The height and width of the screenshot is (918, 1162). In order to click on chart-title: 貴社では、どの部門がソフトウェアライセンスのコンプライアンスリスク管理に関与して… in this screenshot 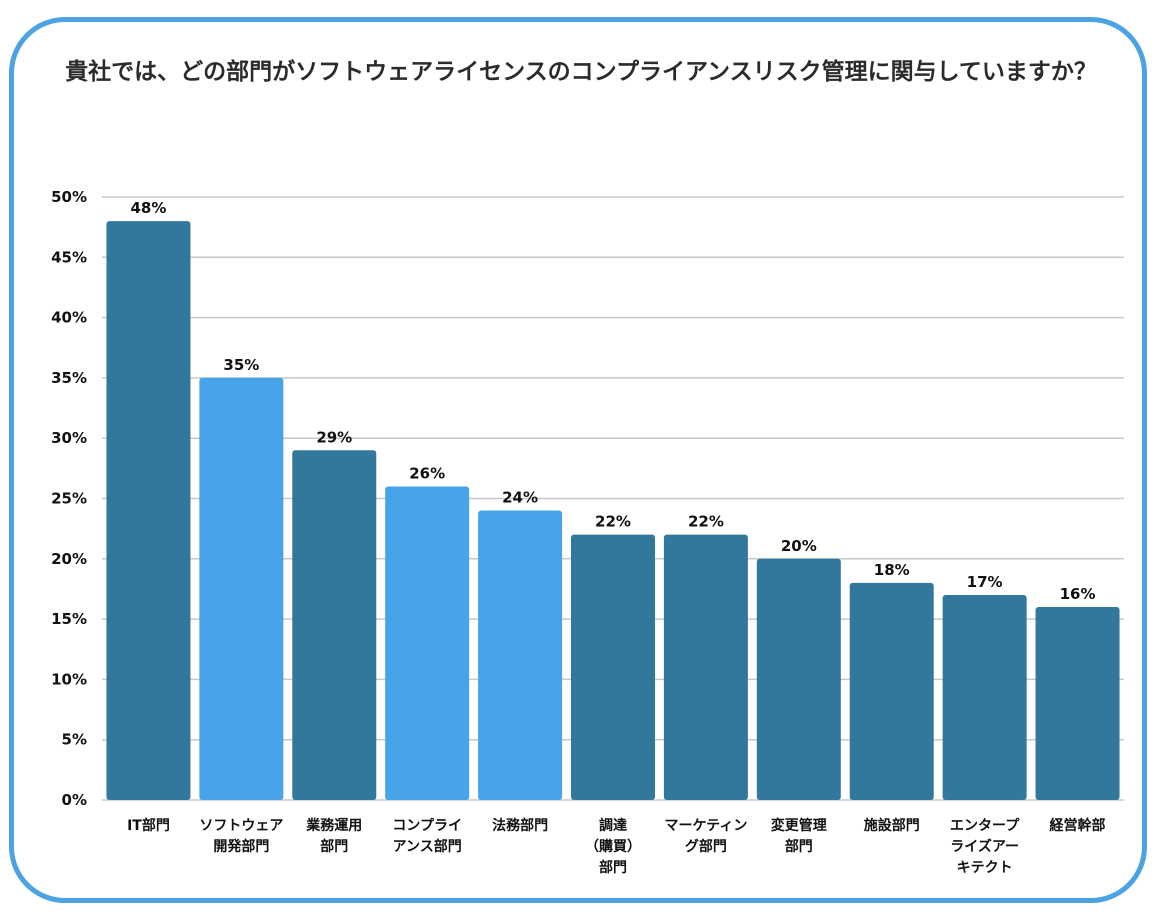, I will do `click(581, 72)`.